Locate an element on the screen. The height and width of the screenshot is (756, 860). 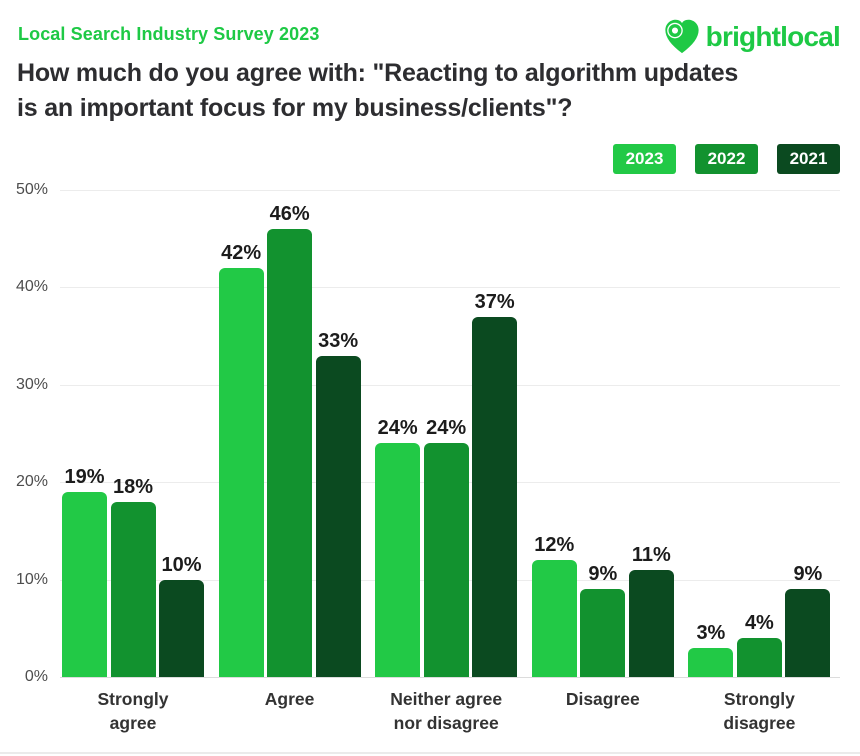
bar-value-label: 42% is located at coordinates (241, 252).